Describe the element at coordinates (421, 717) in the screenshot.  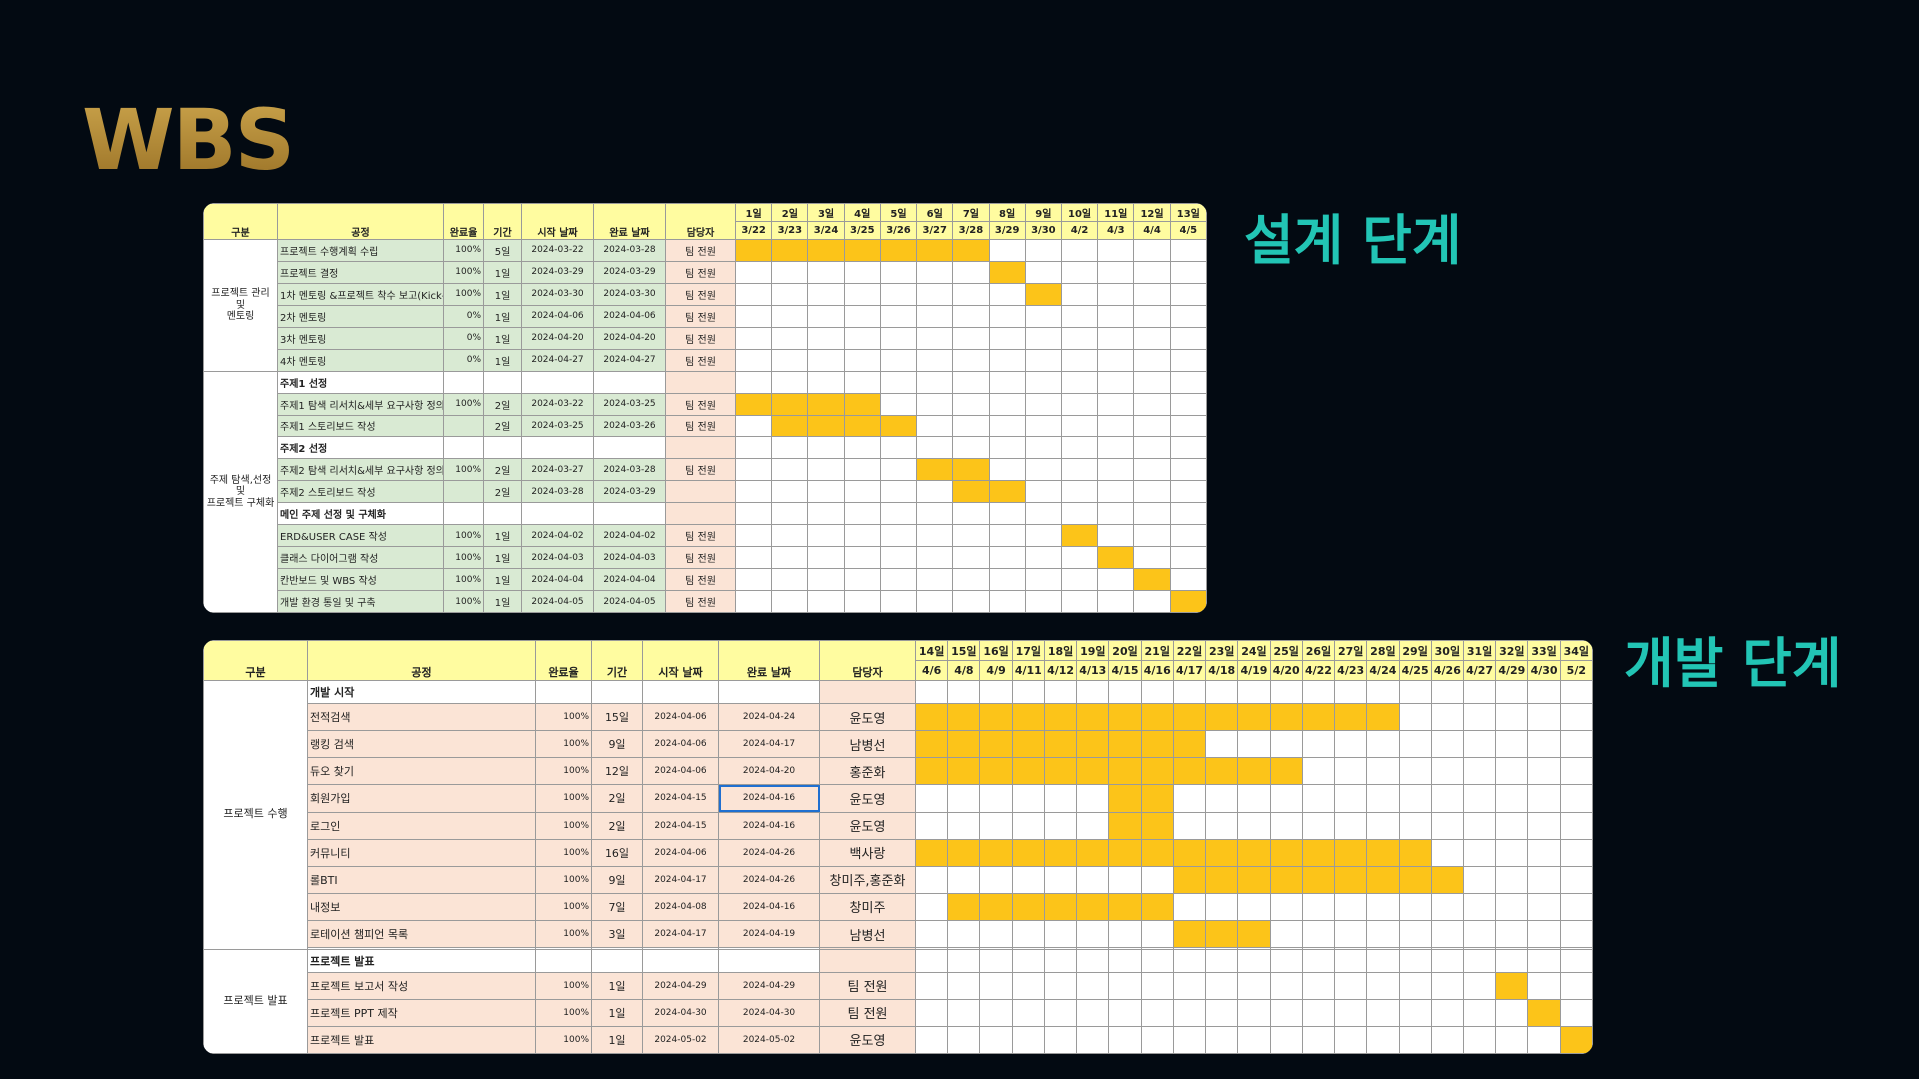
I see `task-cell: 전적검색` at that location.